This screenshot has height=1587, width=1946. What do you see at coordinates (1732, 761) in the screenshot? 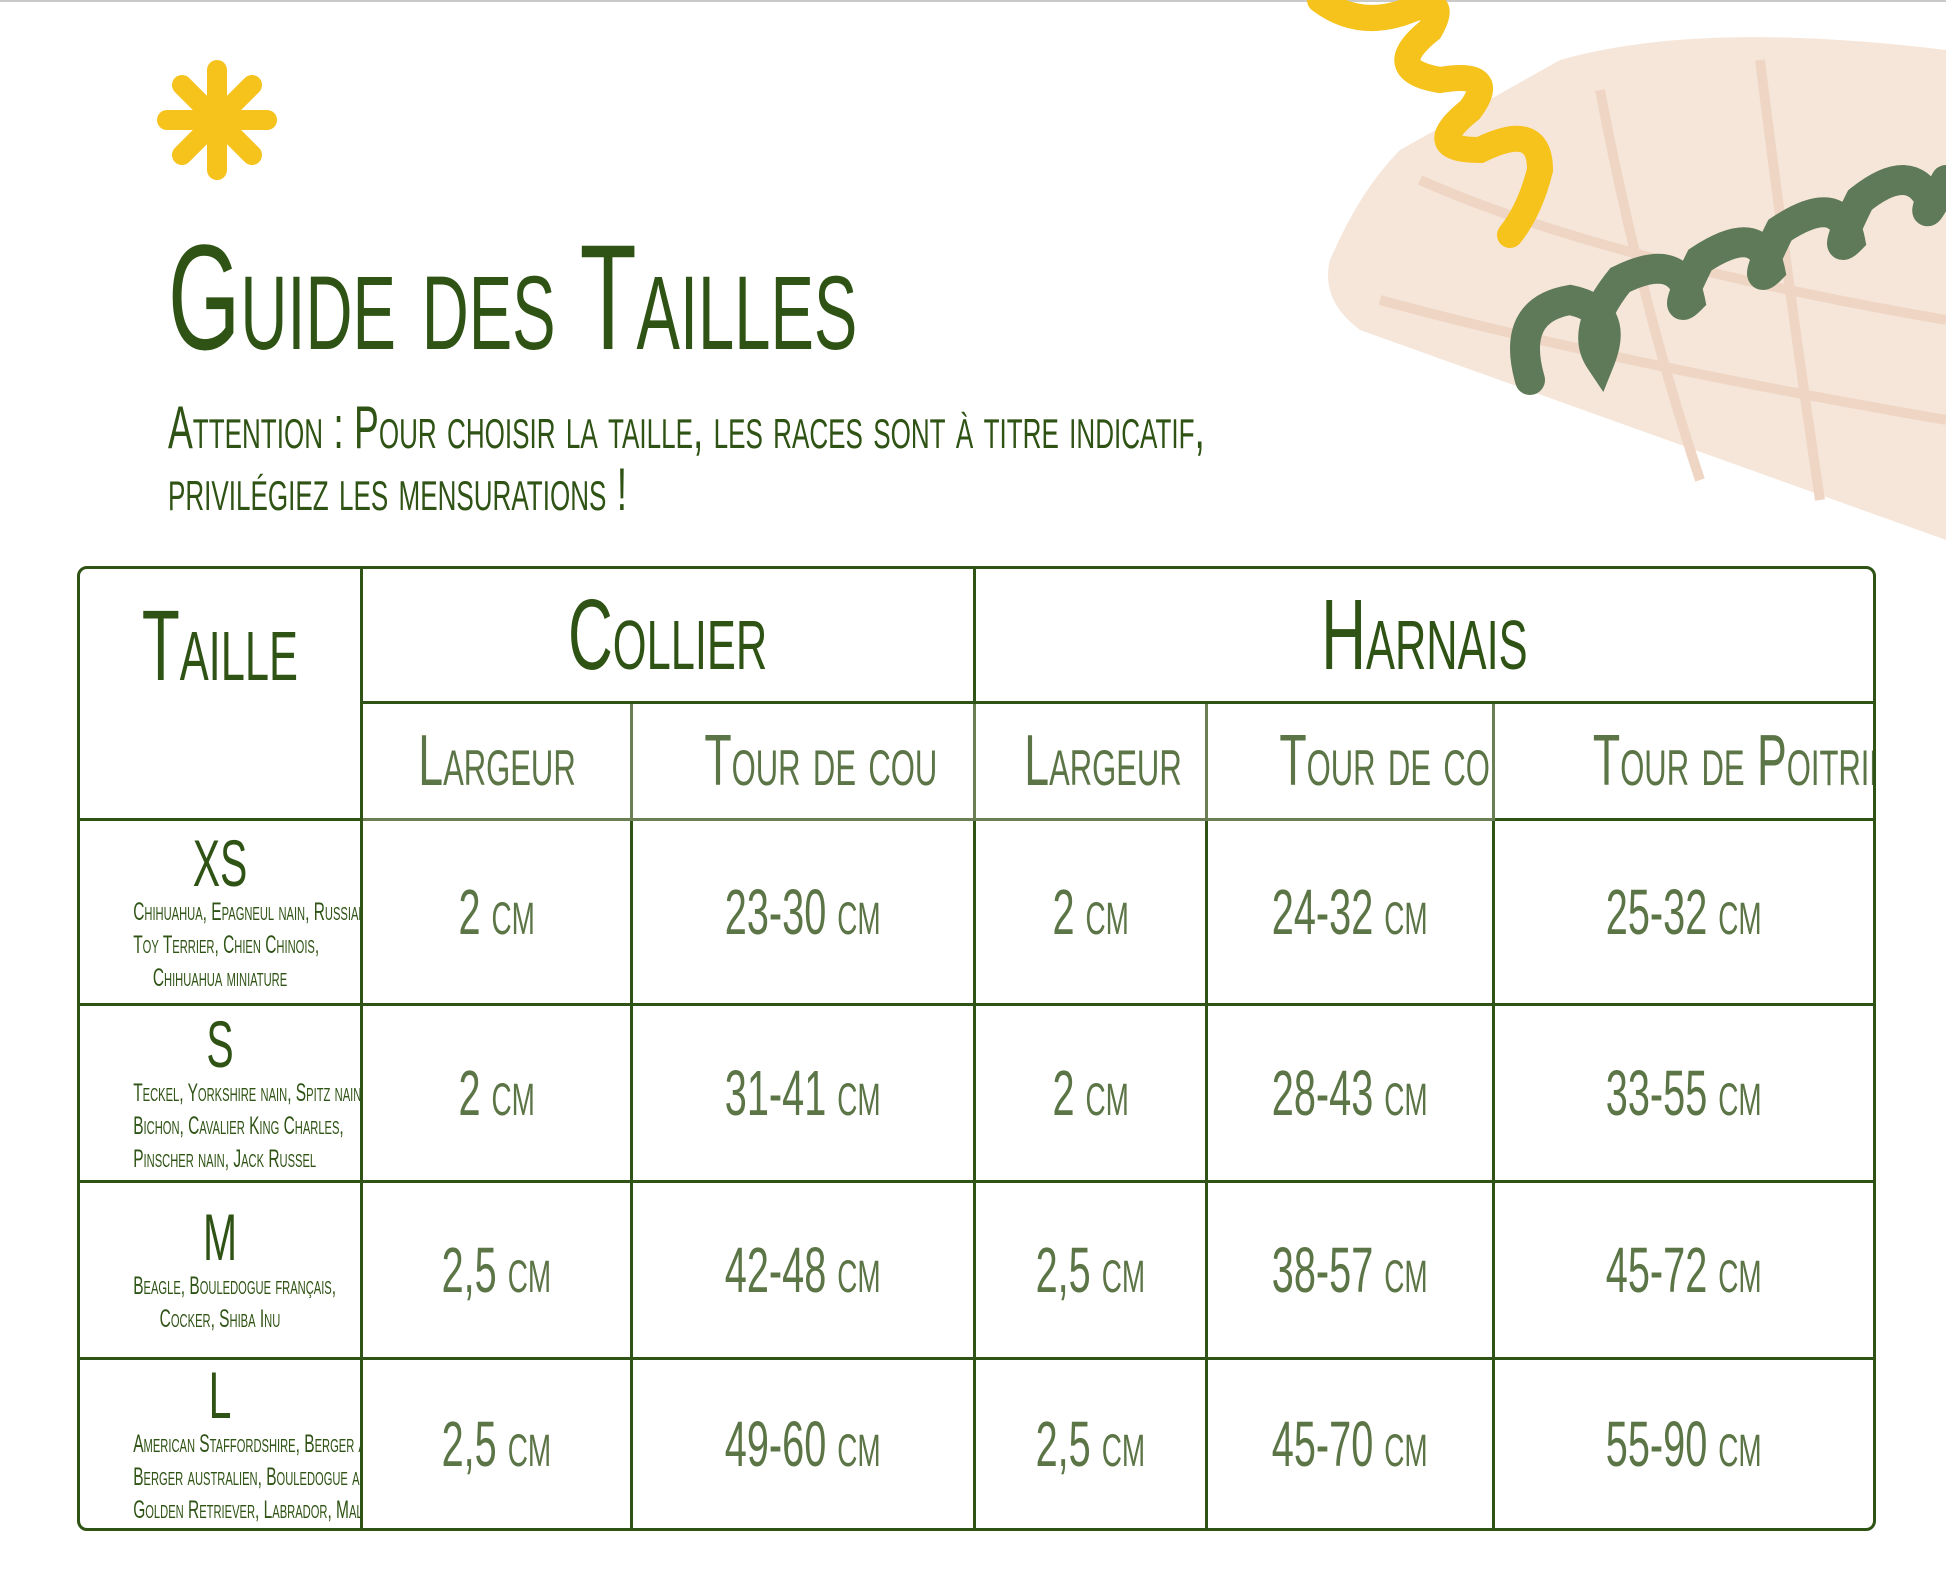
I see `subheader-text: Tour de Poitrine` at bounding box center [1732, 761].